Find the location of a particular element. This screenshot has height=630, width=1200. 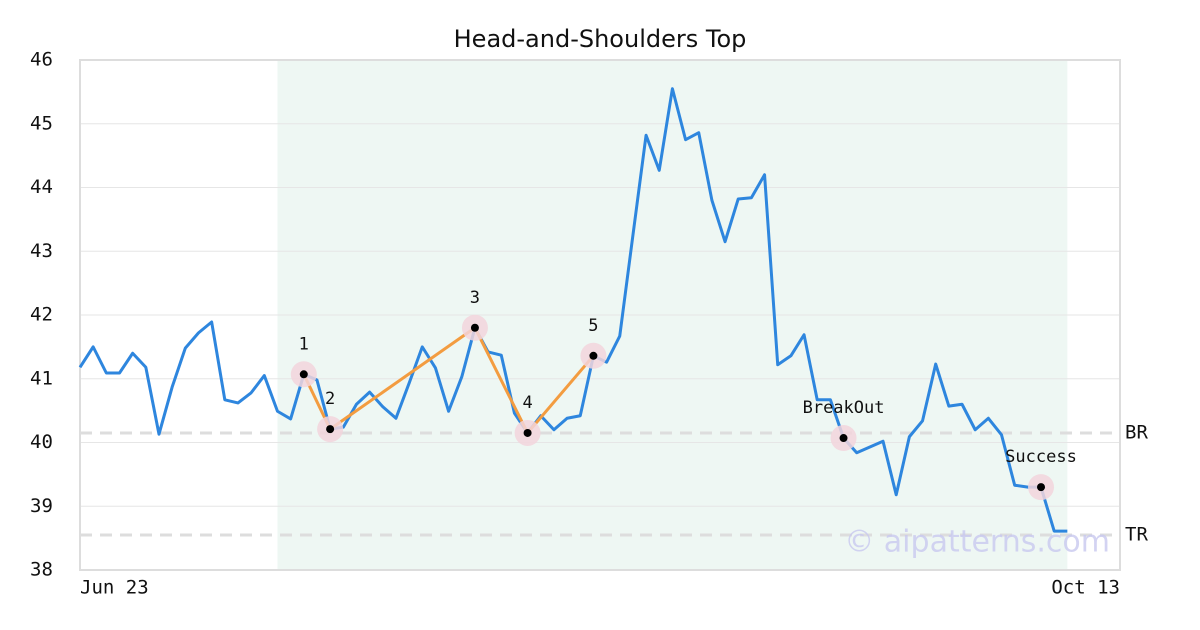

y-tick-label: 44 is located at coordinates (41, 187).